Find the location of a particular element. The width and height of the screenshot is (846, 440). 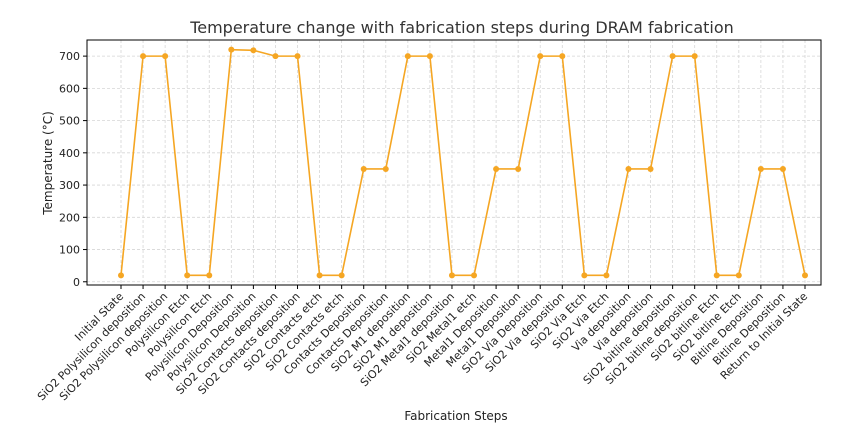

x-axis-label: Fabrication Steps is located at coordinates (455, 416).